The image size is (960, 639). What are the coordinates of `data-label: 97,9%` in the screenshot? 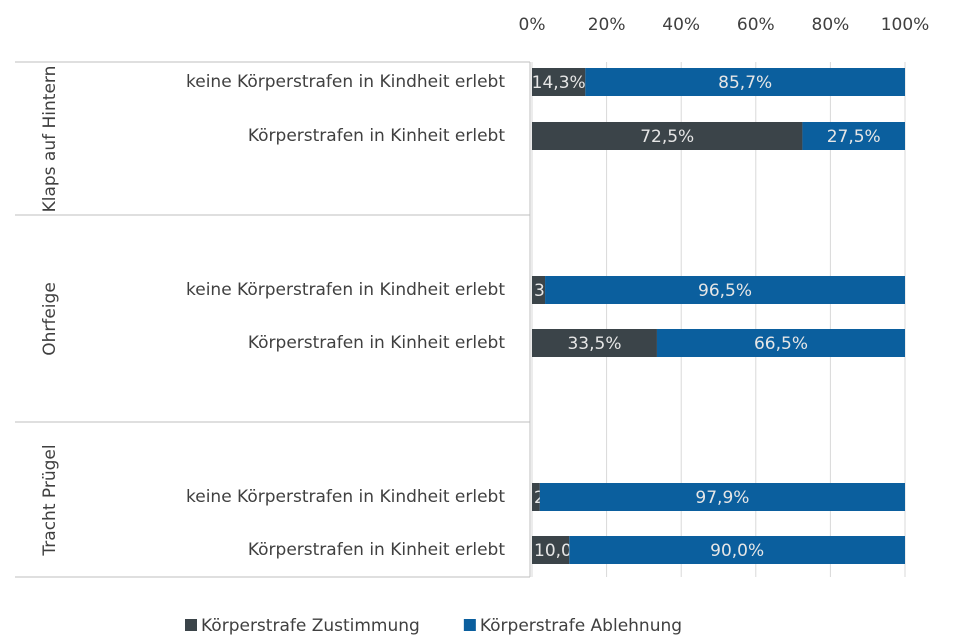 It's located at (722, 498).